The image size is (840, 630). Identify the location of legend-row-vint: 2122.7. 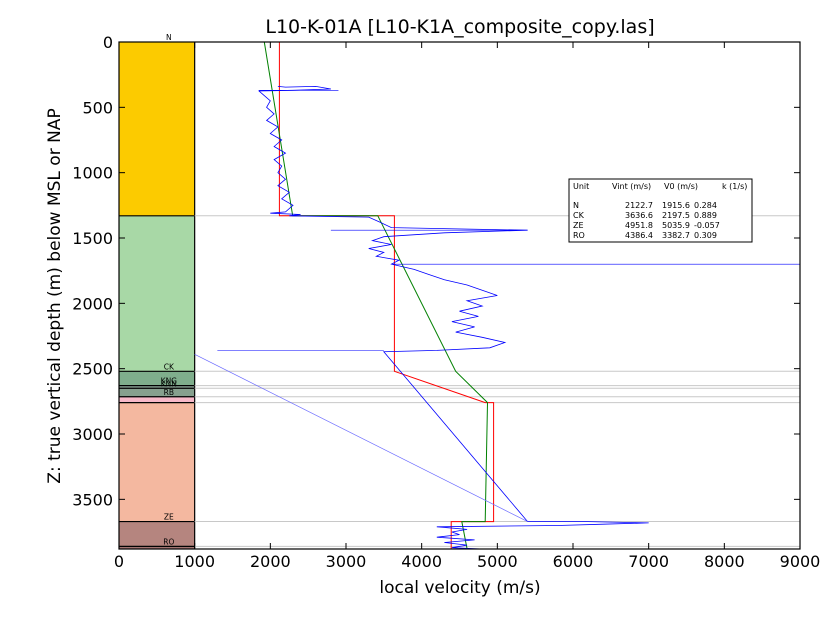
(639, 205).